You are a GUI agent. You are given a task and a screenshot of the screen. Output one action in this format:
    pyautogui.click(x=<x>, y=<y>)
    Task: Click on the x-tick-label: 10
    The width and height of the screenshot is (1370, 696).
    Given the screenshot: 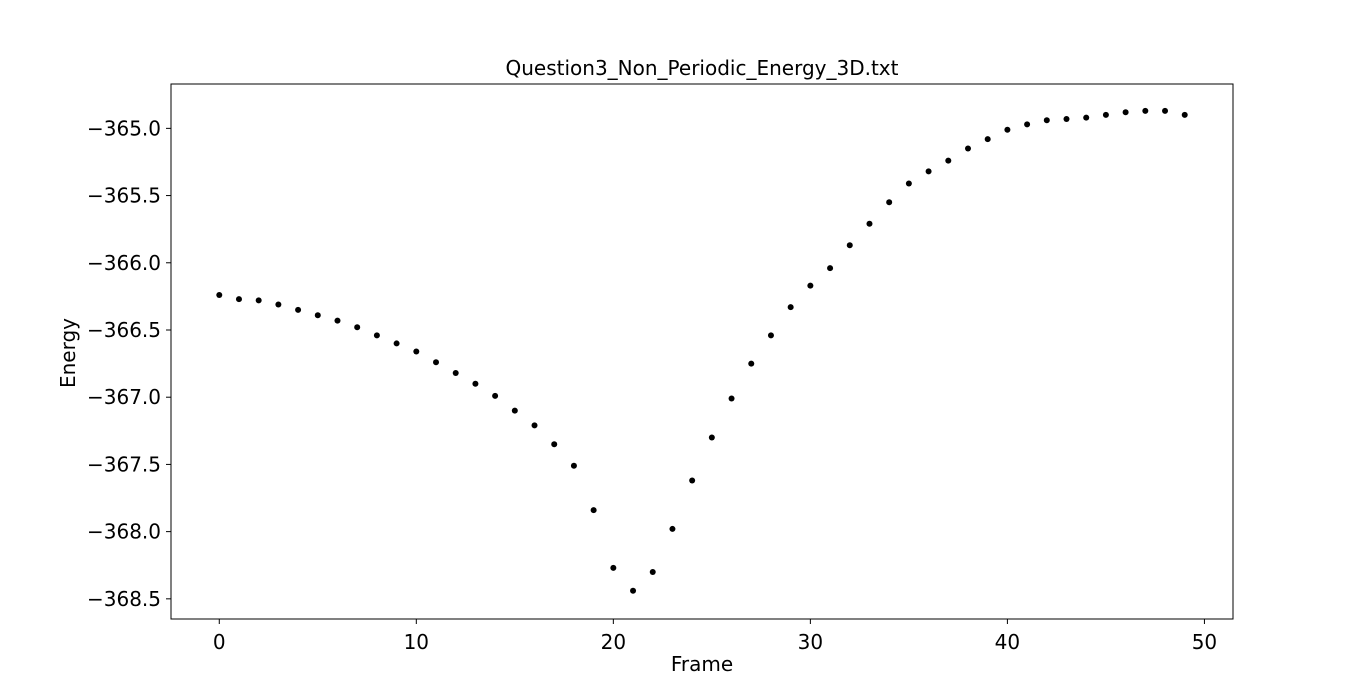 What is the action you would take?
    pyautogui.click(x=416, y=642)
    